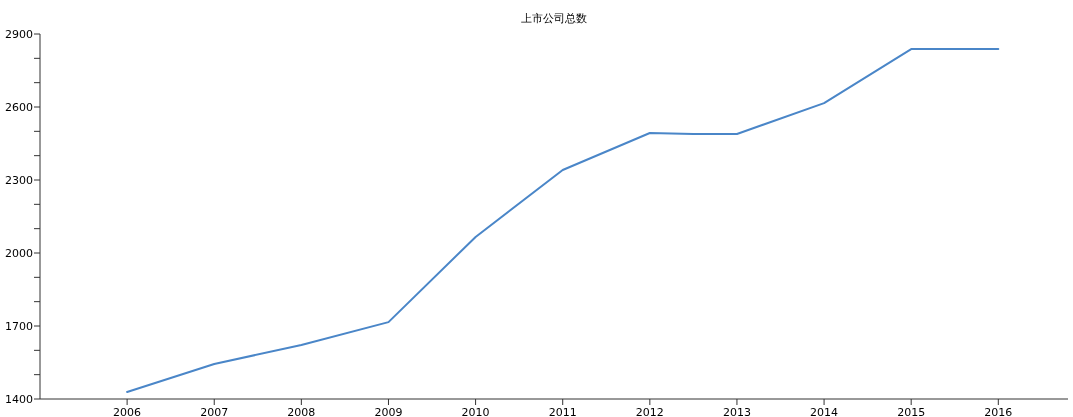 Image resolution: width=1073 pixels, height=417 pixels. I want to click on x-tick-label: 2010, so click(475, 411).